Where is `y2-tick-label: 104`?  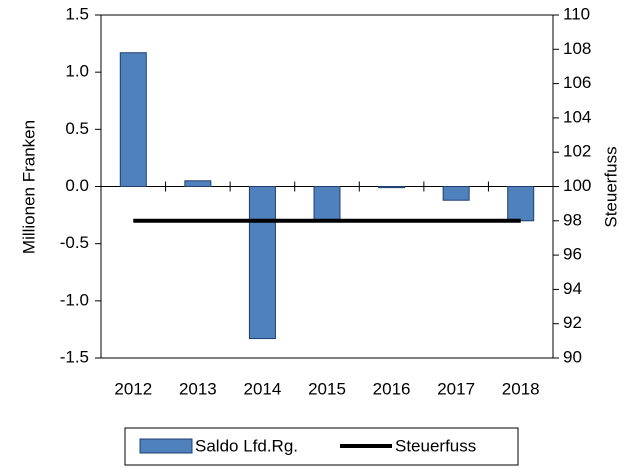 y2-tick-label: 104 is located at coordinates (577, 116).